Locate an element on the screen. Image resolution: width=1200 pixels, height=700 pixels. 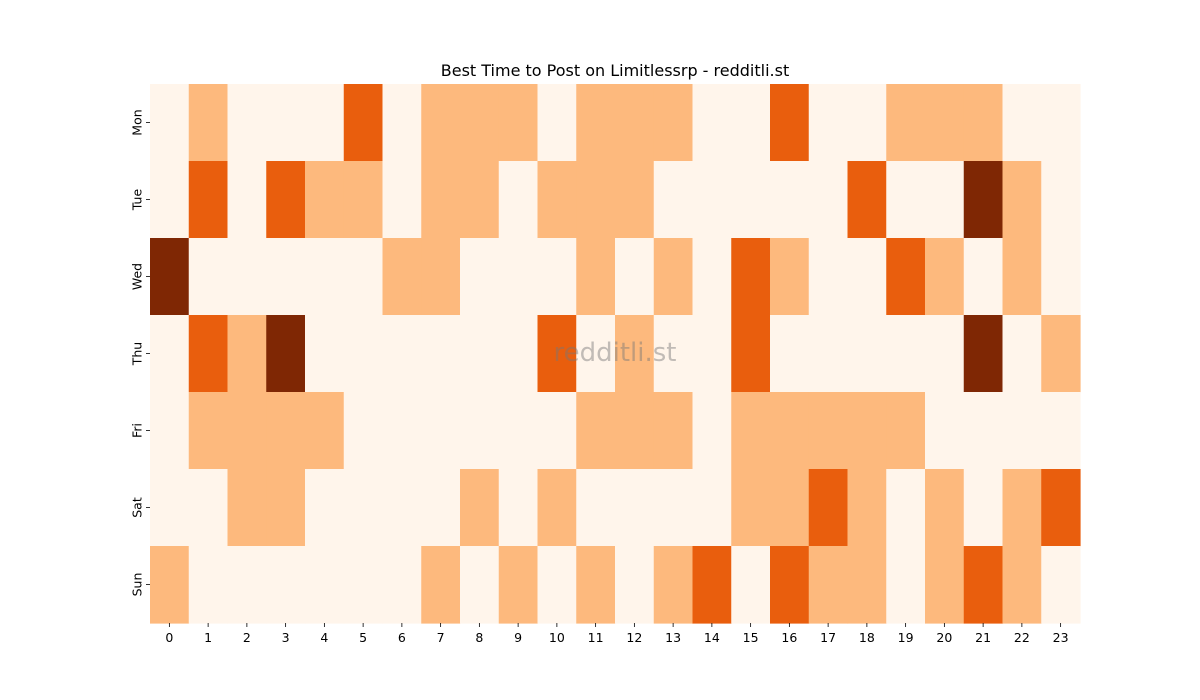
x-tick-label: 7 is located at coordinates (441, 637).